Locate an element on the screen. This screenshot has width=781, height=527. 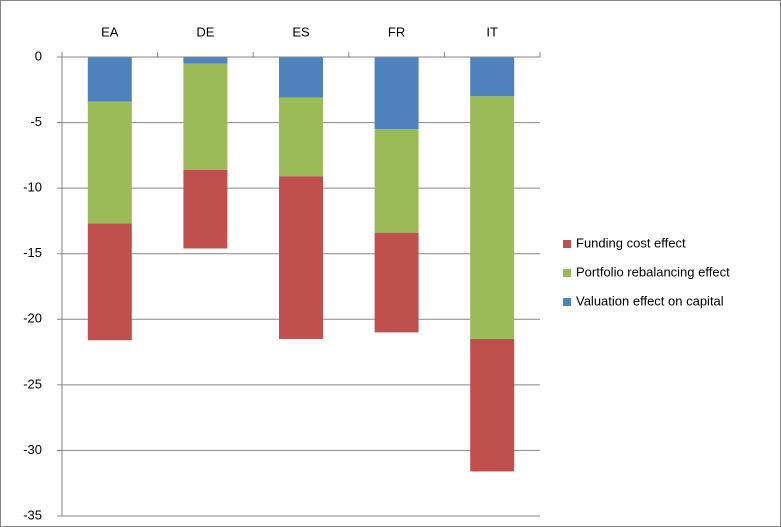
y-tick-label: -15 is located at coordinates (32, 252).